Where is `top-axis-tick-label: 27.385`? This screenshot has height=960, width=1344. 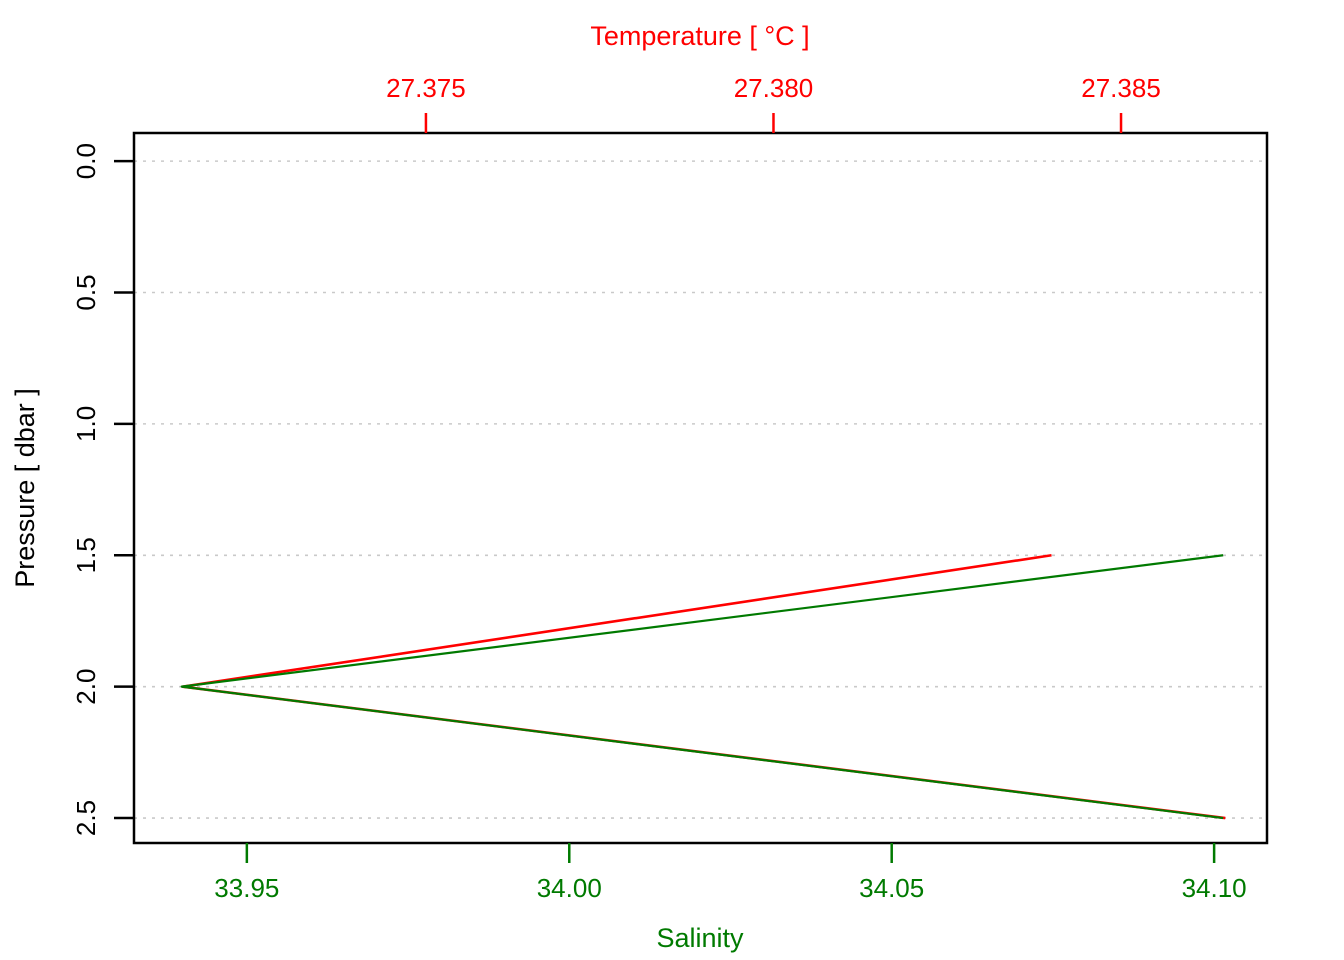 top-axis-tick-label: 27.385 is located at coordinates (1121, 88).